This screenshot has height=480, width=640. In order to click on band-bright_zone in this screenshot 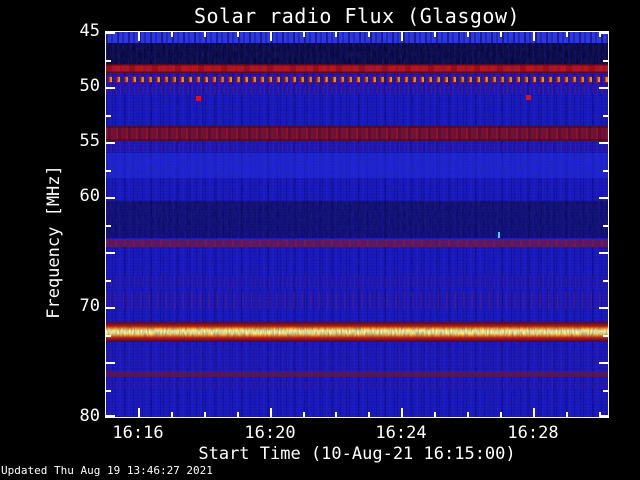, I will do `click(357, 165)`.